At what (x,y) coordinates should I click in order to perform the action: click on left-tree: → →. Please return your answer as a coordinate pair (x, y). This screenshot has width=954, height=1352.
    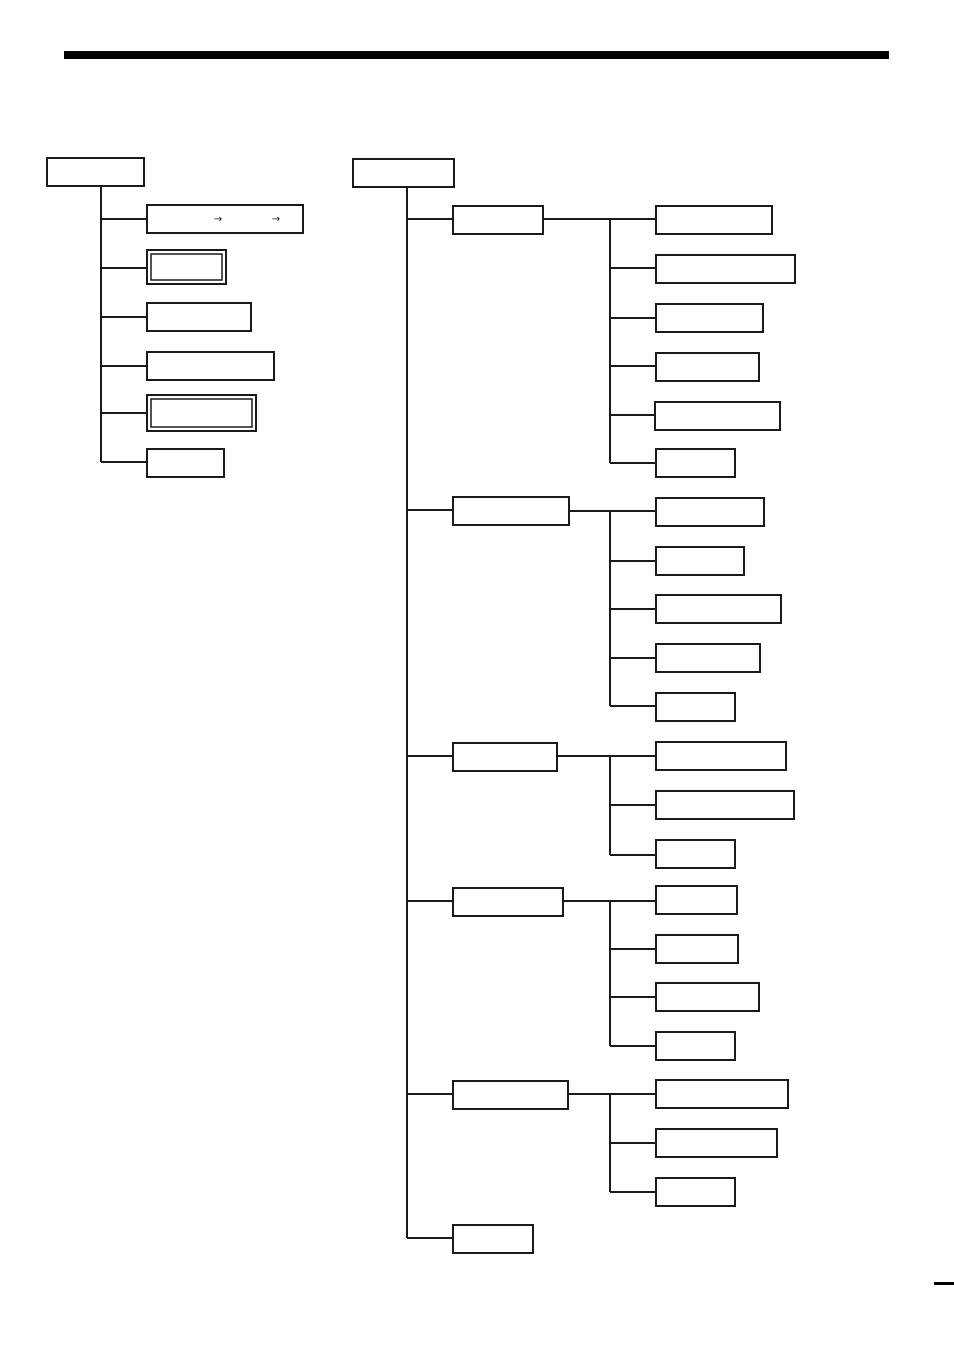
    Looking at the image, I should click on (175, 317).